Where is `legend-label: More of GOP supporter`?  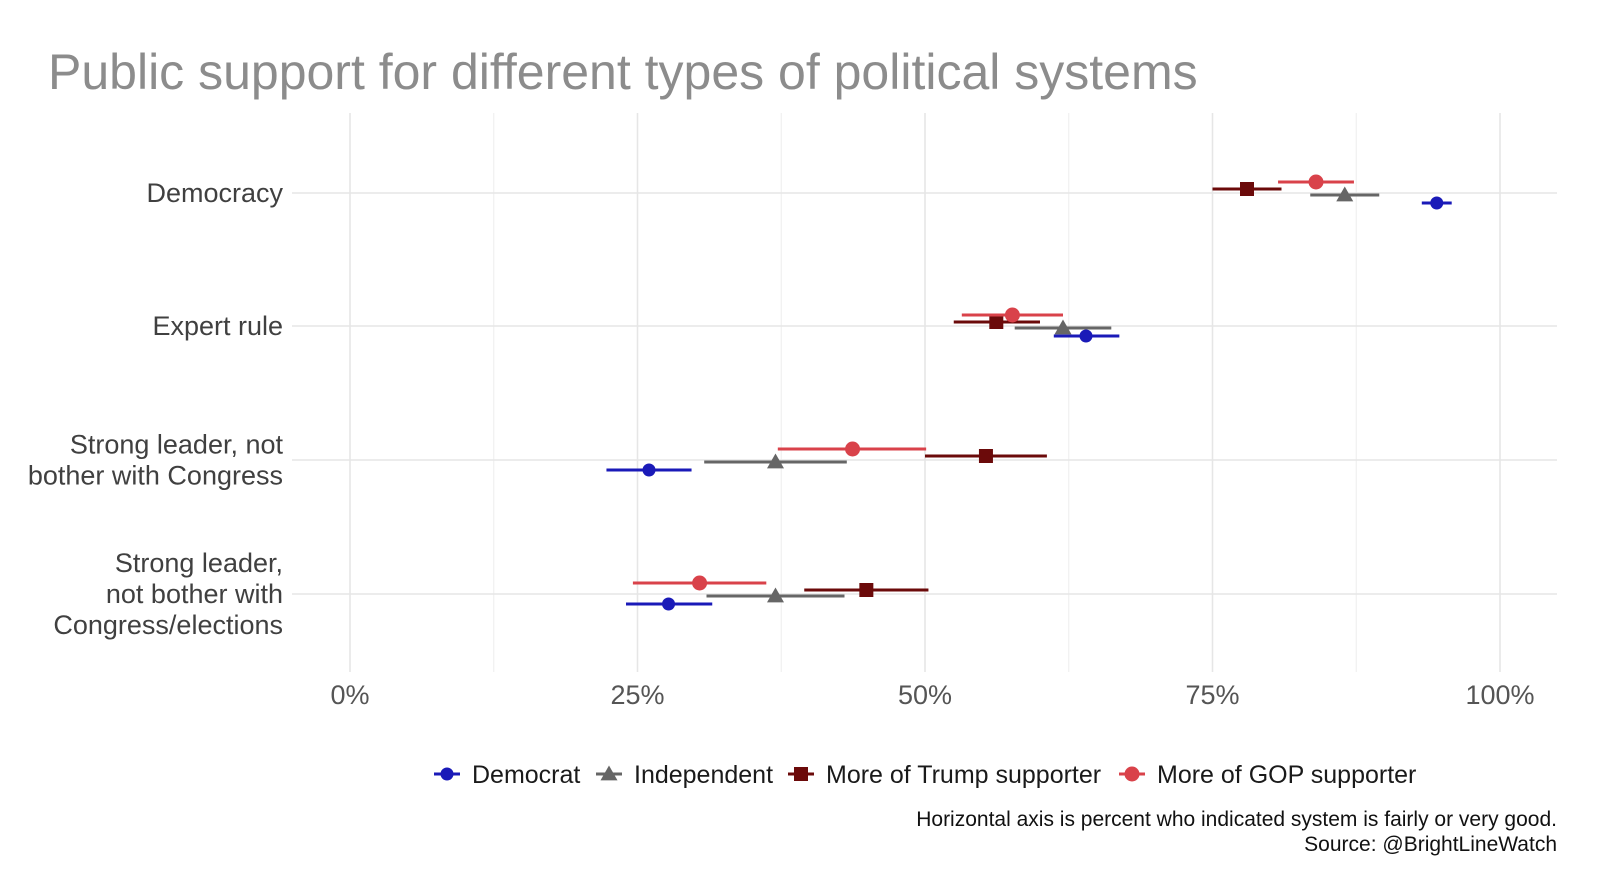
legend-label: More of GOP supporter is located at coordinates (1286, 775).